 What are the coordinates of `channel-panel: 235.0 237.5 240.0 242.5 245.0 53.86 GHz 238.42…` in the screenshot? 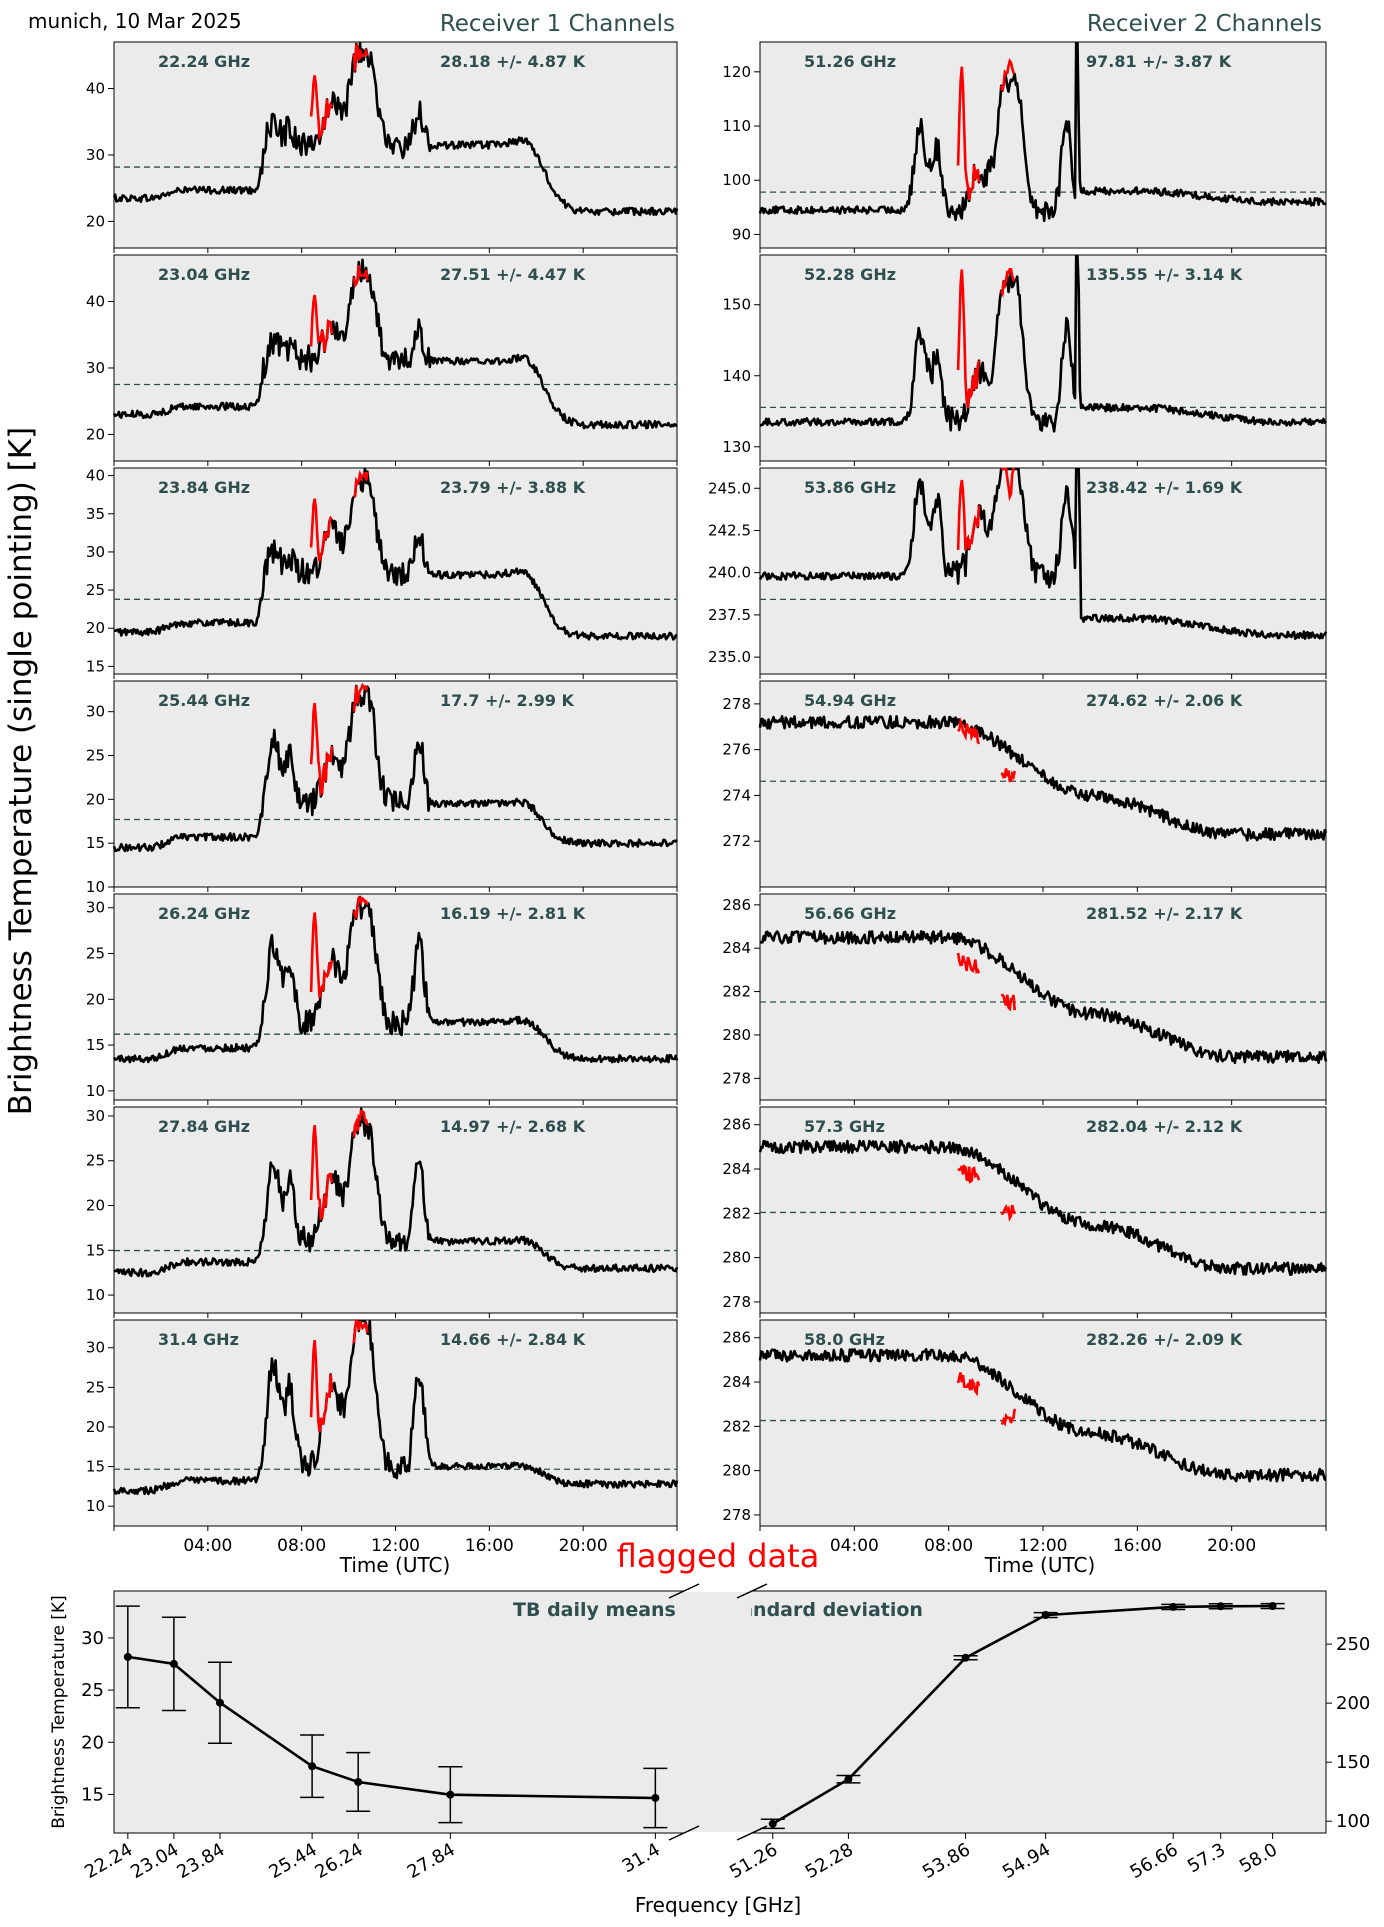 It's located at (1018, 573).